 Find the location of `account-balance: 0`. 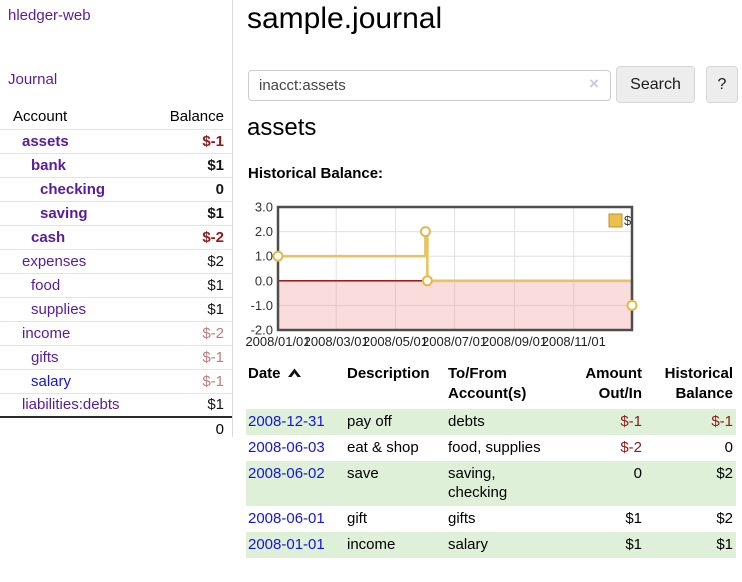

account-balance: 0 is located at coordinates (219, 189).